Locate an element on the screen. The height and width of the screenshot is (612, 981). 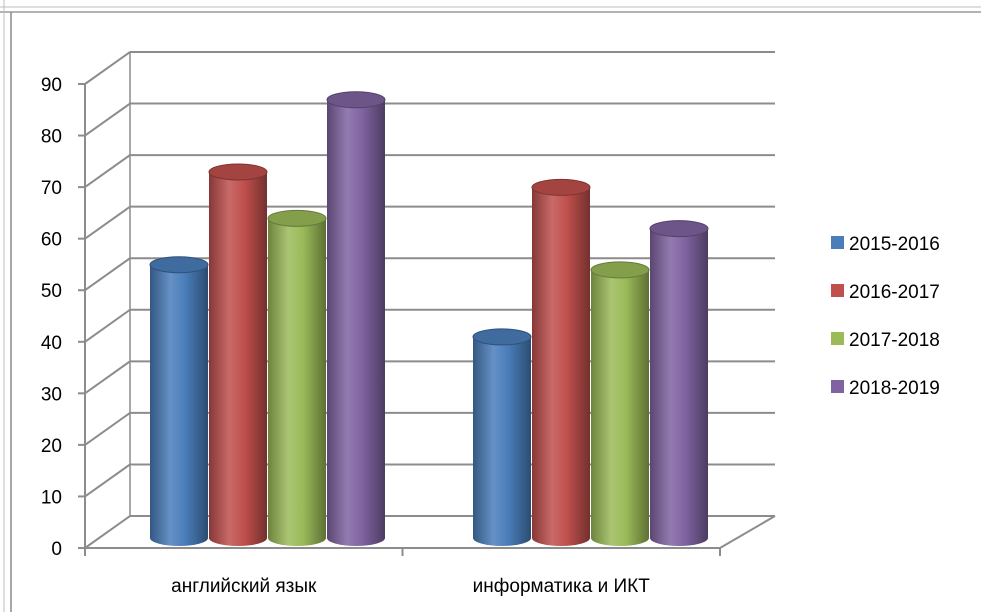
legend-item: 2018-2019 is located at coordinates (885, 388).